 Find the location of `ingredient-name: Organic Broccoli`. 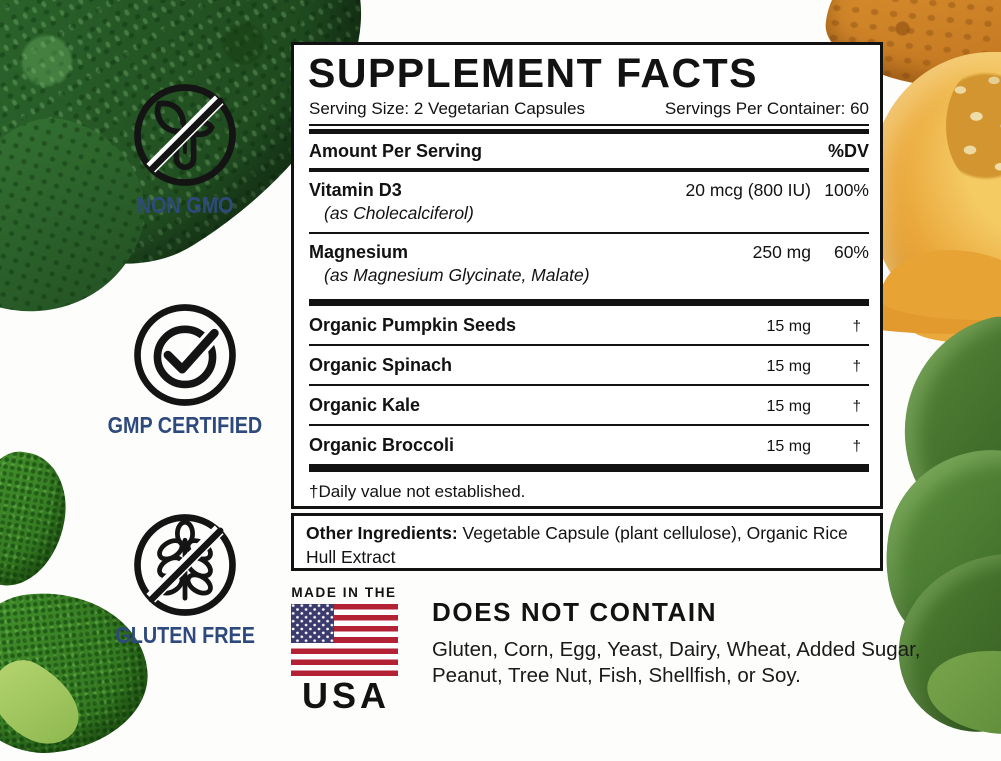

ingredient-name: Organic Broccoli is located at coordinates (382, 445).